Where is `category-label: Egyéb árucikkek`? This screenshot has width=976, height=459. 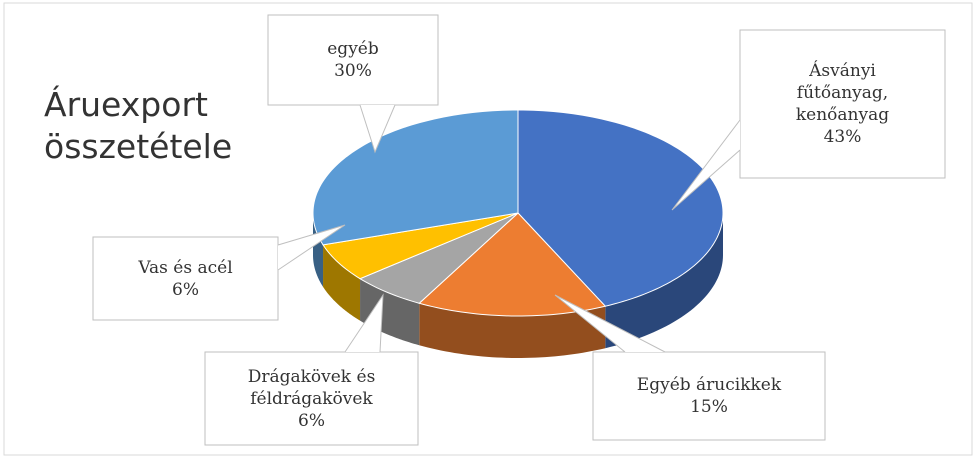 category-label: Egyéb árucikkek is located at coordinates (709, 385).